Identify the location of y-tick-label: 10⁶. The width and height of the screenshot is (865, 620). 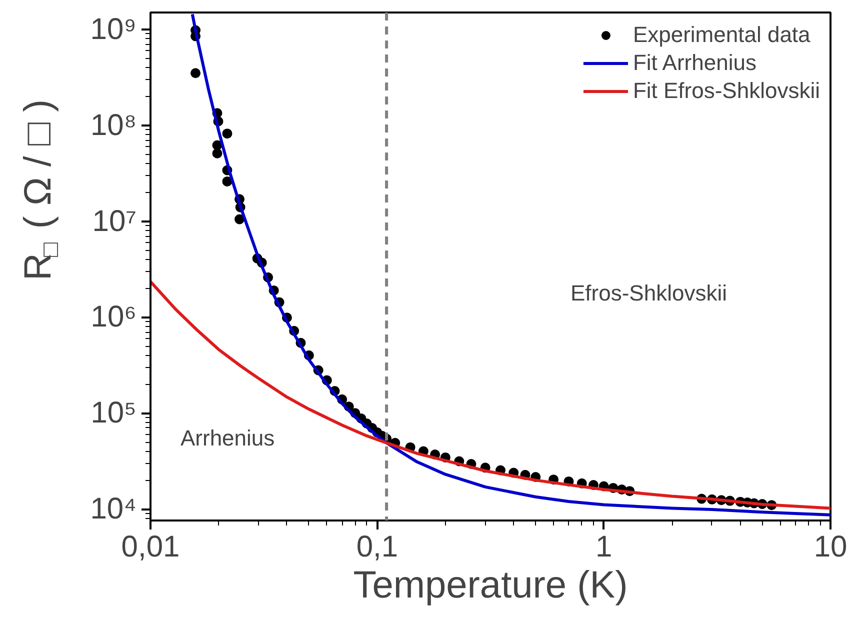
(113, 317).